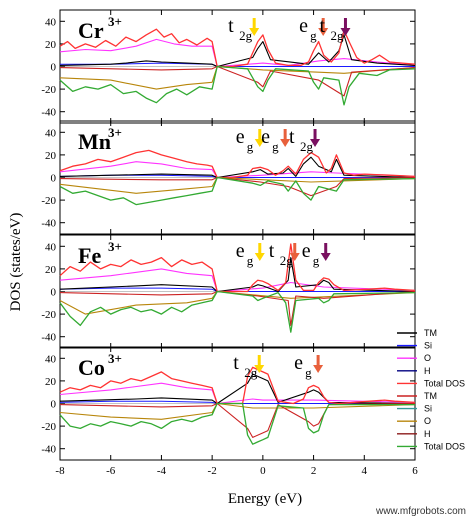 The height and width of the screenshot is (521, 472). Describe the element at coordinates (415, 471) in the screenshot. I see `x-tick-label: 6` at that location.